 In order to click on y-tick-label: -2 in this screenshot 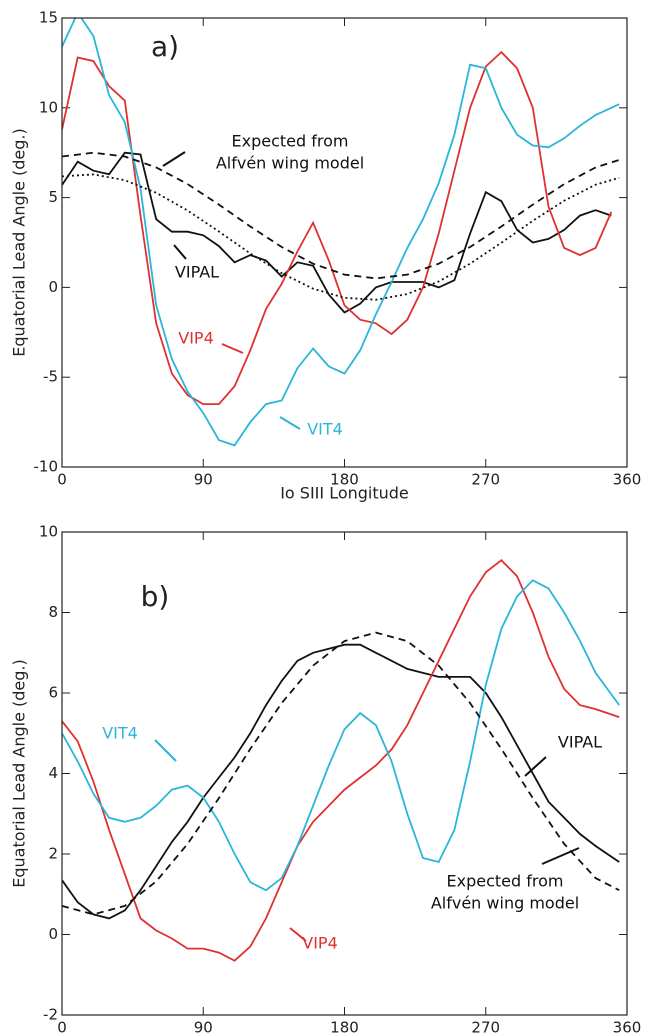, I will do `click(50, 1015)`.